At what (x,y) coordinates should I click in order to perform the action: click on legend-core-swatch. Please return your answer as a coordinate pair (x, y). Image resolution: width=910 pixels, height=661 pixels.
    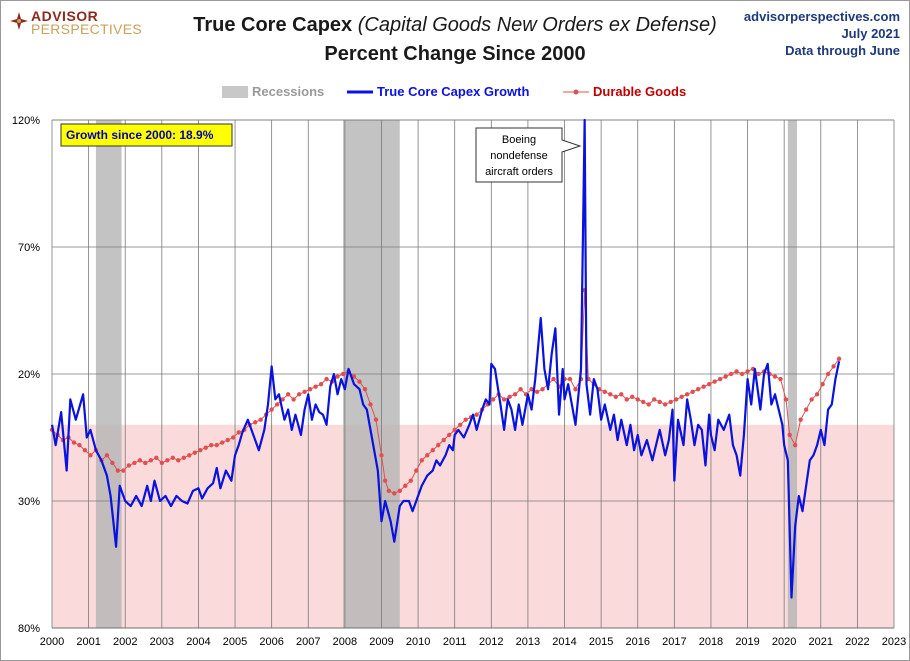
    Looking at the image, I should click on (360, 92).